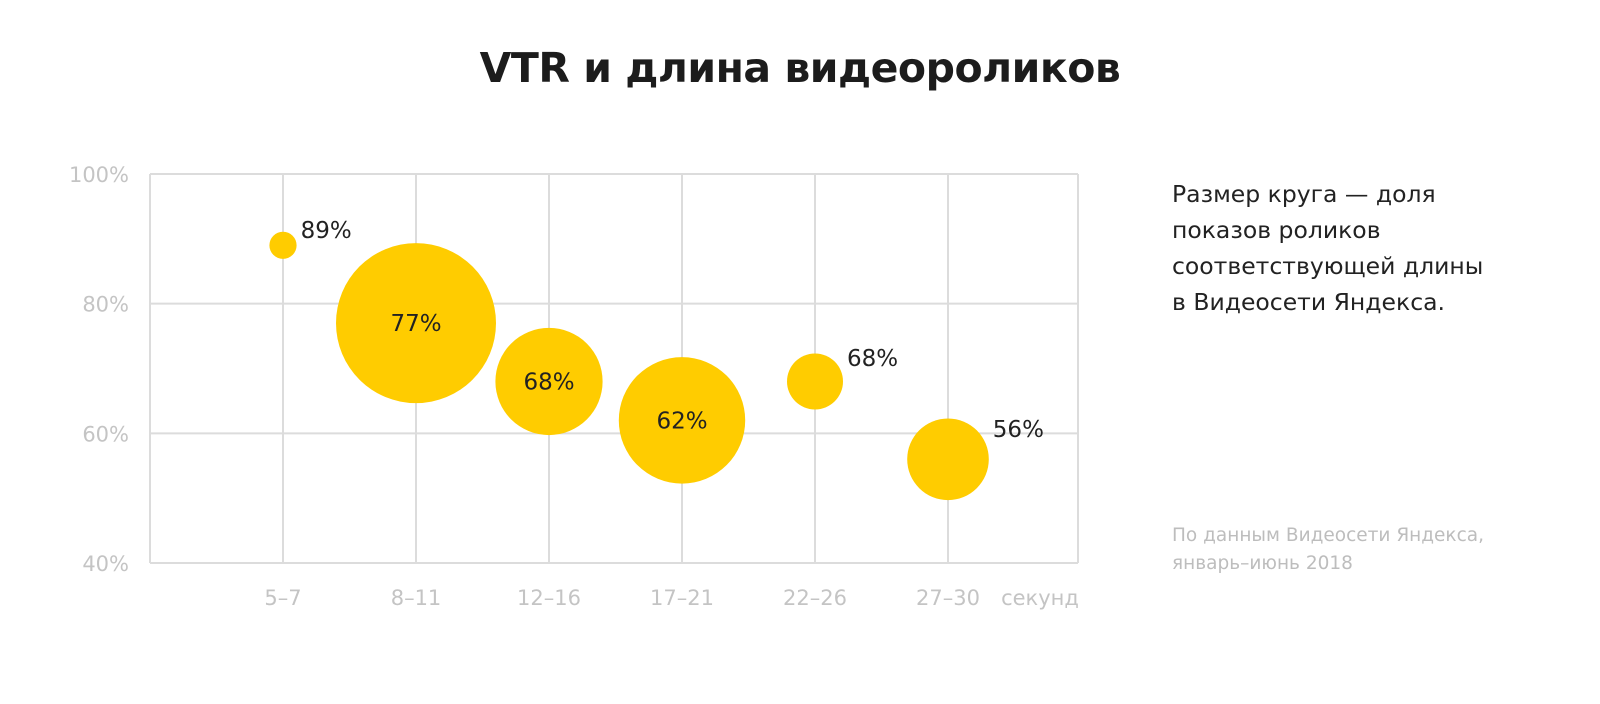 This screenshot has width=1600, height=704. I want to click on data-label: 62%, so click(681, 421).